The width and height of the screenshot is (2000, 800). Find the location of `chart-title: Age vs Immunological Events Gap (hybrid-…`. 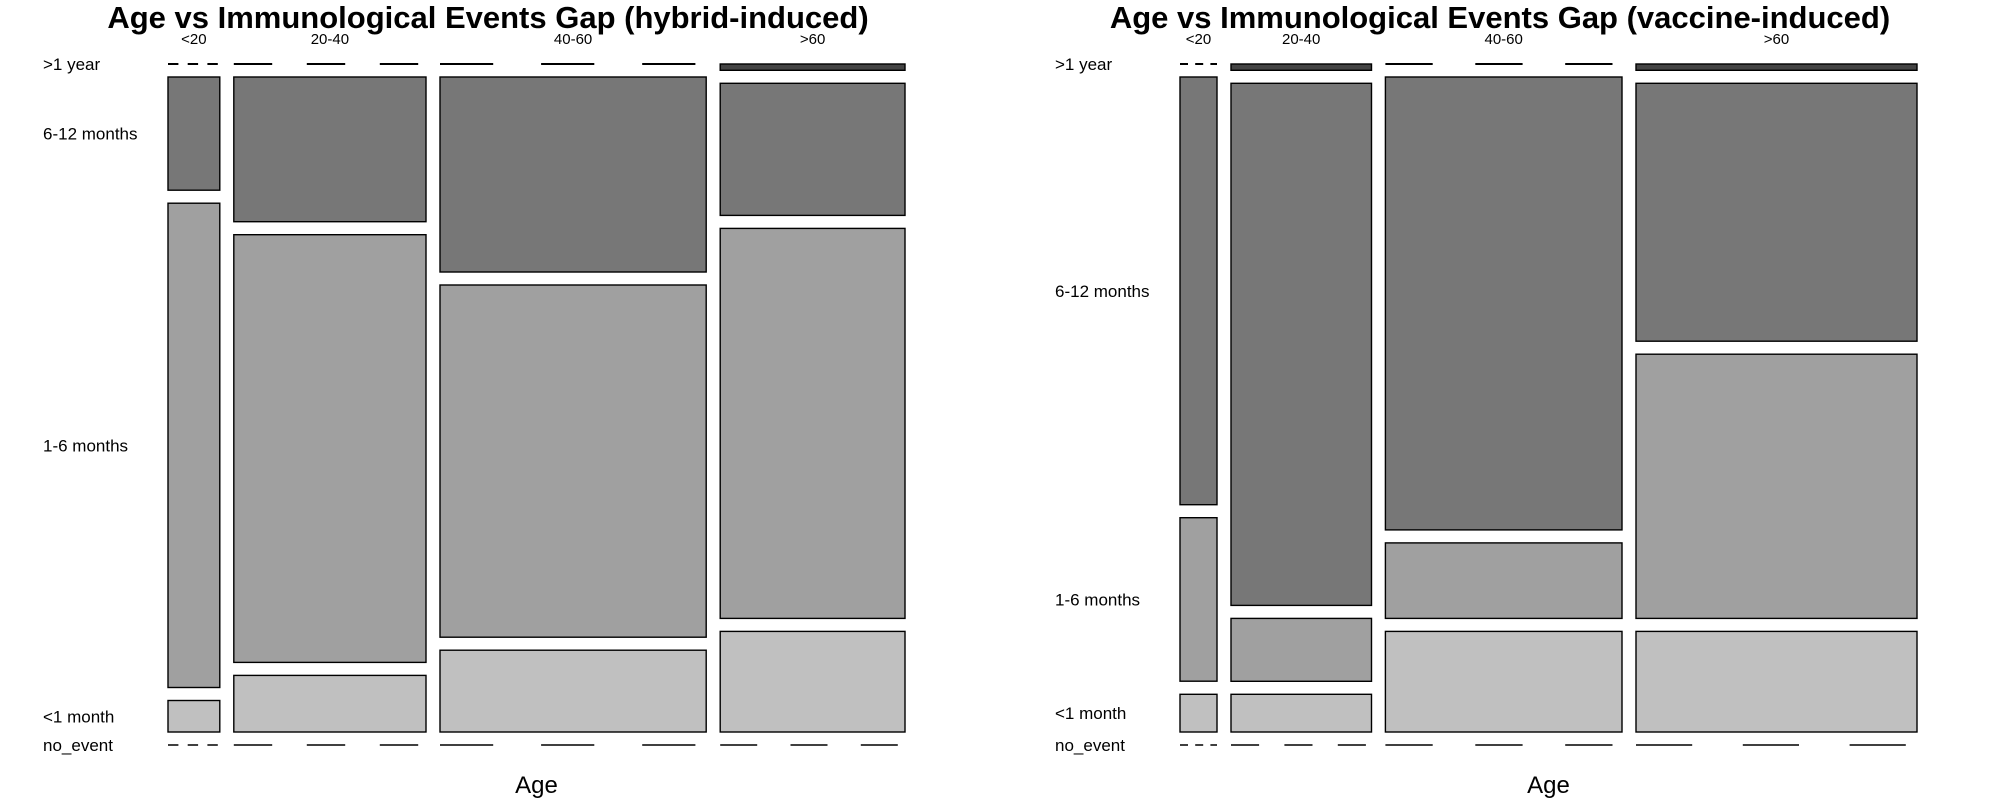

chart-title: Age vs Immunological Events Gap (hybrid-… is located at coordinates (488, 17).